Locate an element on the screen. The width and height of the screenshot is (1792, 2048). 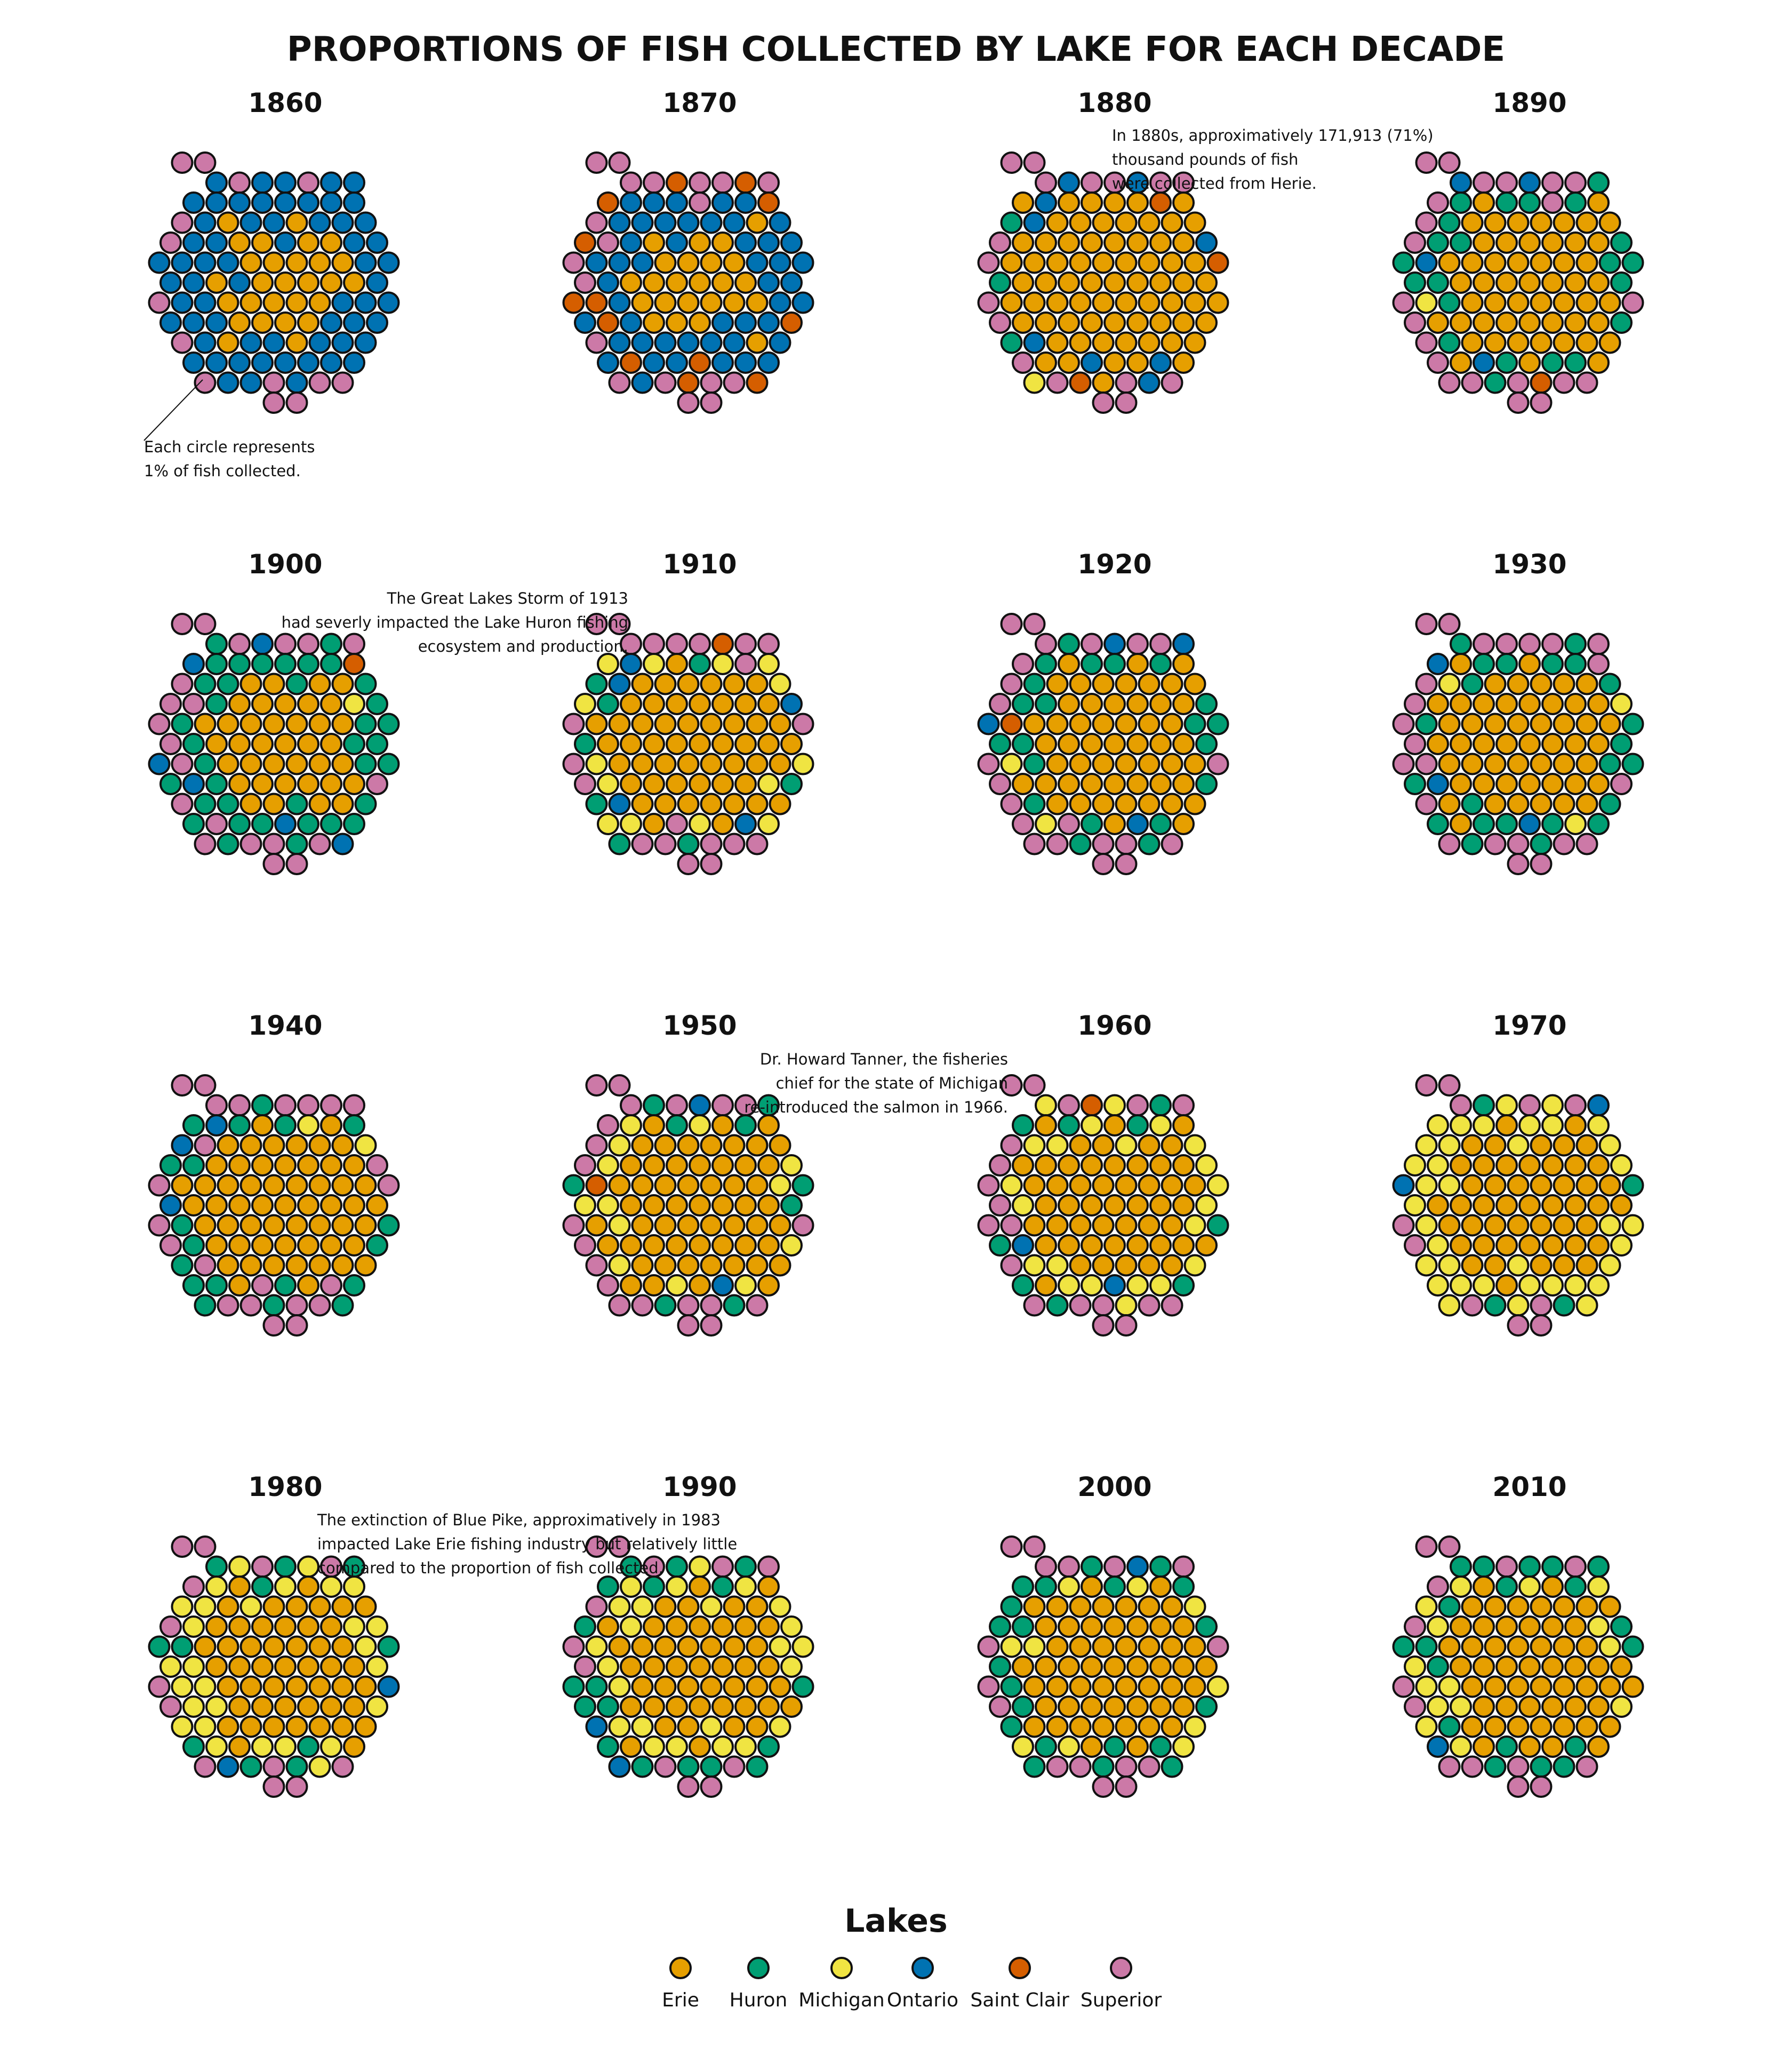
decade-label: 1940 is located at coordinates (285, 1025).